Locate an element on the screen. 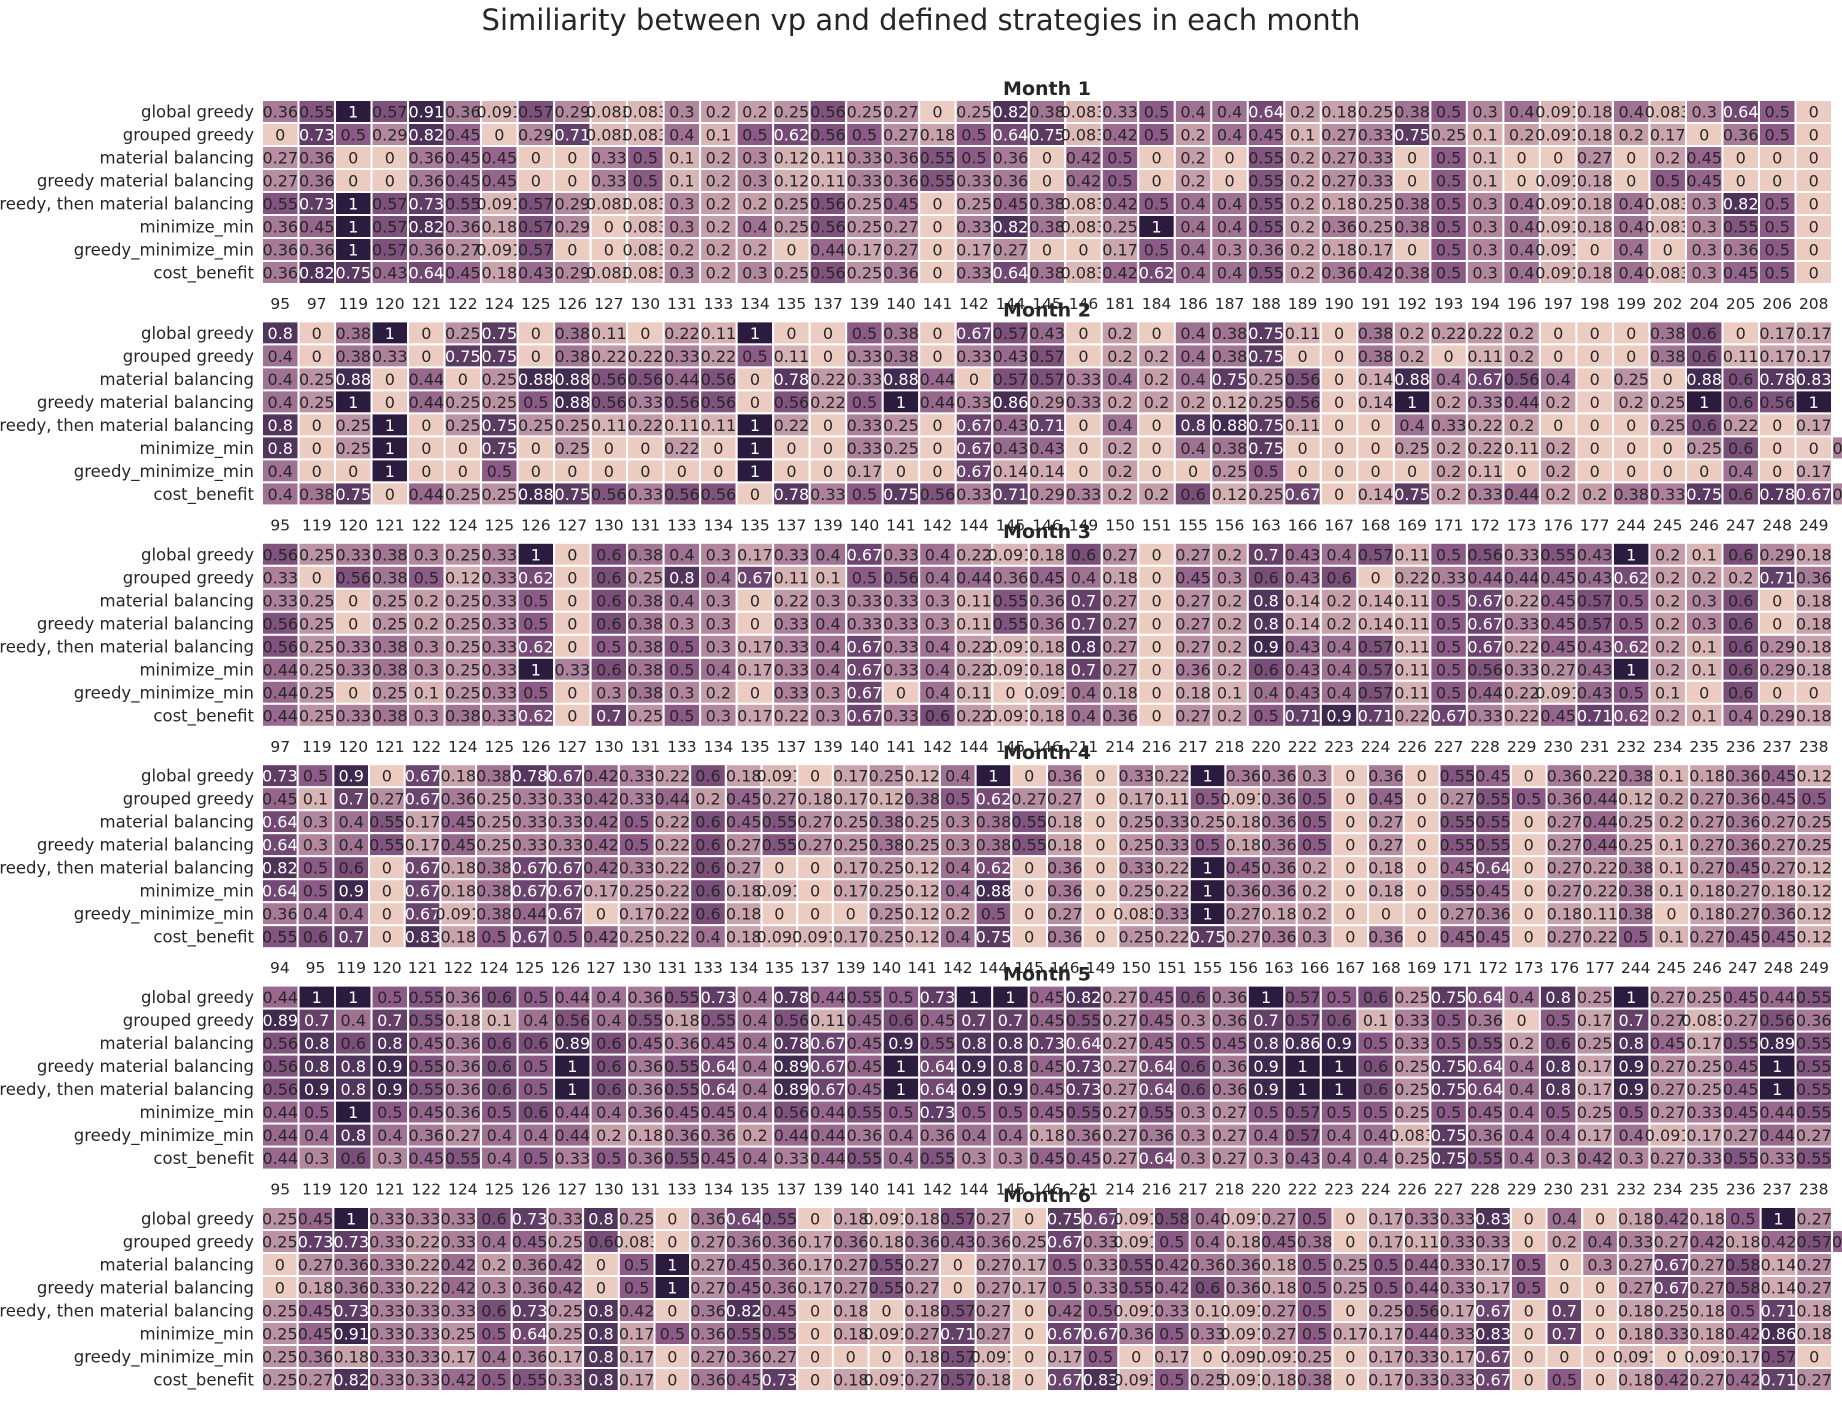  cell-value: 0.88 is located at coordinates (573, 402).